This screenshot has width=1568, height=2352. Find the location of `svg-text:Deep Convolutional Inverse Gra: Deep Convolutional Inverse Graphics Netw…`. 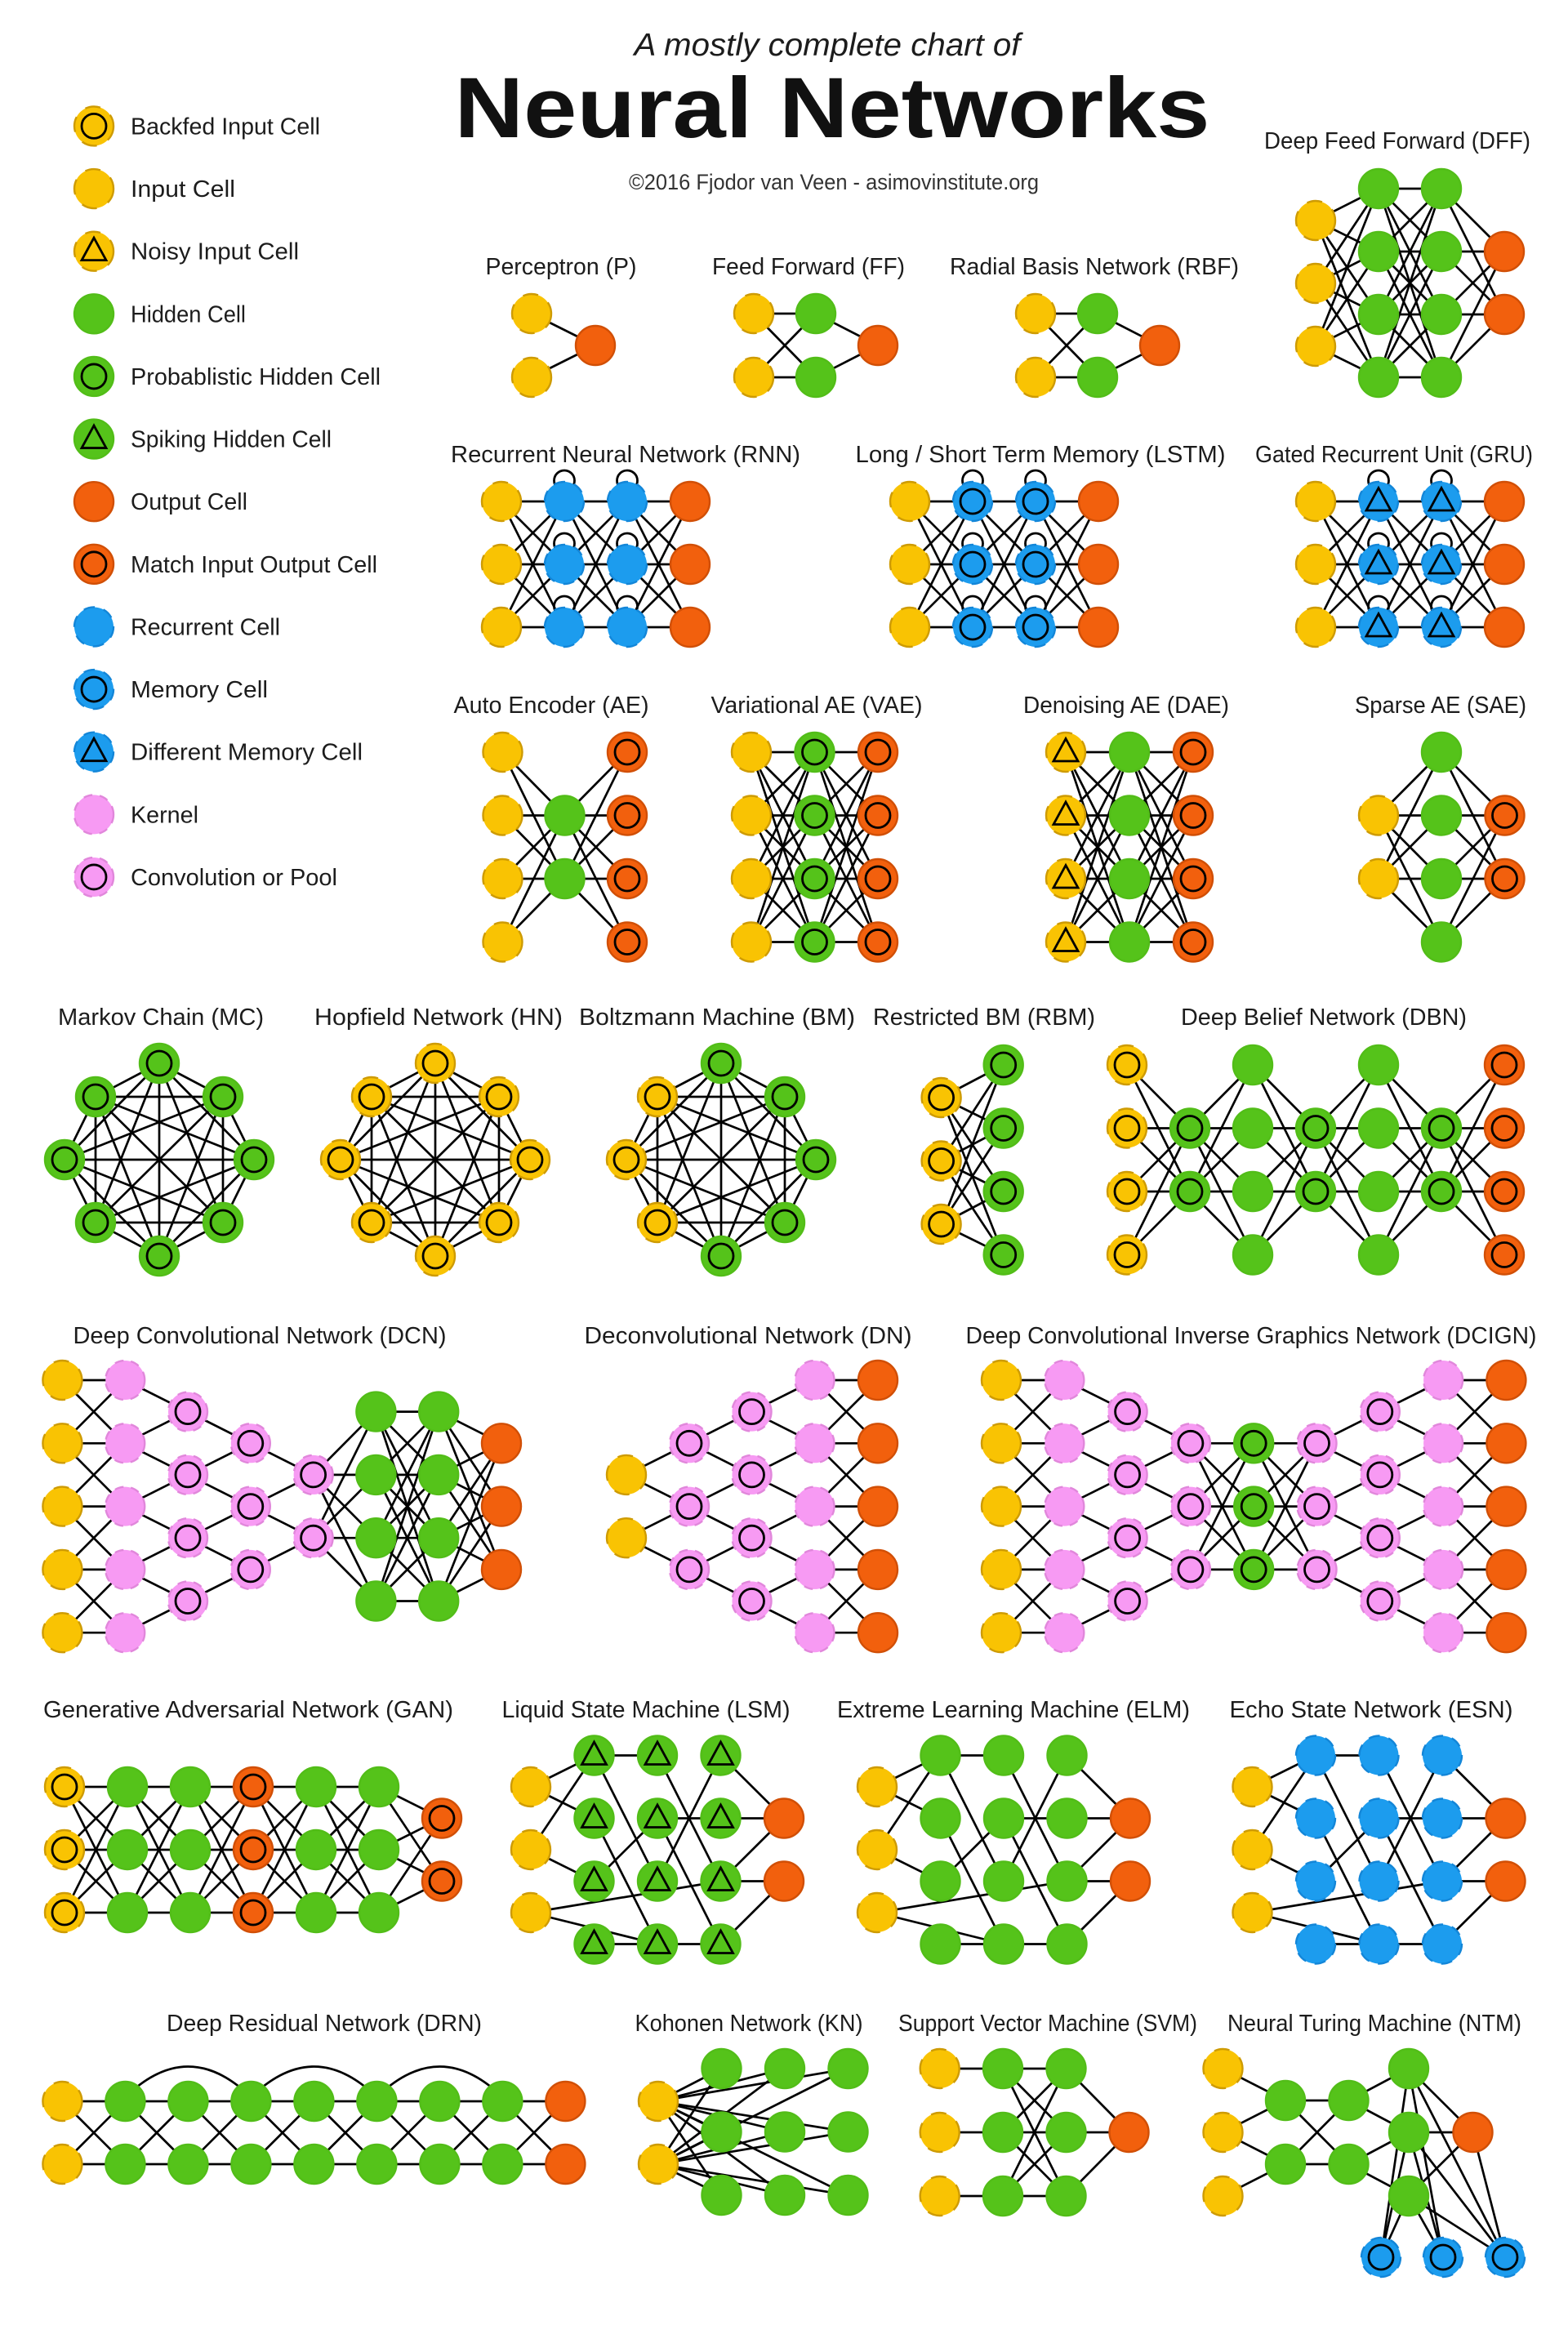

svg-text:Deep Convolutional Inverse Gra: Deep Convolutional Inverse Graphics Netw… is located at coordinates (1251, 1336).